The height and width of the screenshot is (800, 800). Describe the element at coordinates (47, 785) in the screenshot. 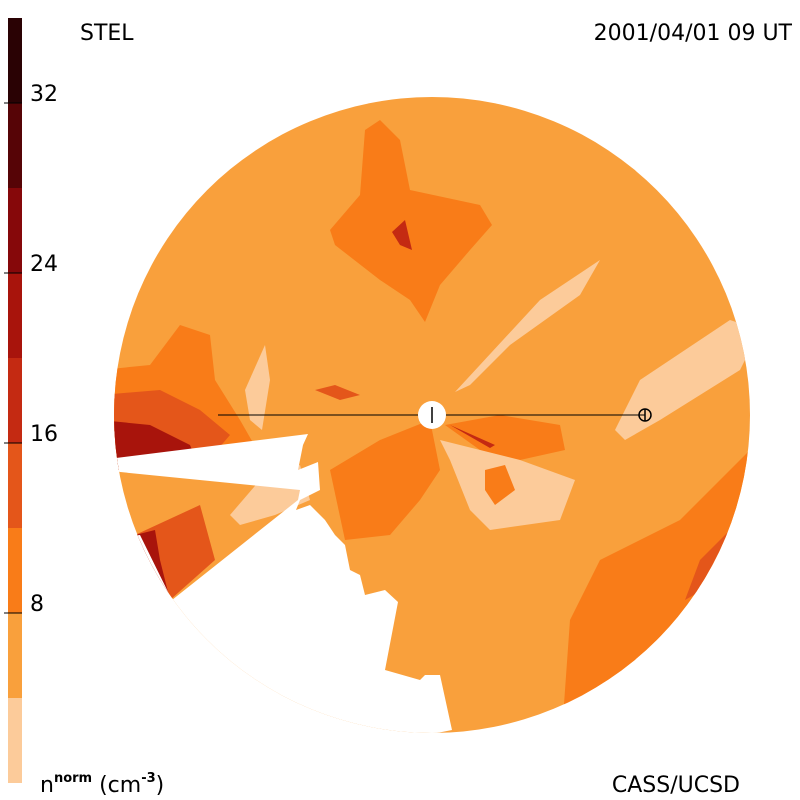

I see `label-part: n` at that location.